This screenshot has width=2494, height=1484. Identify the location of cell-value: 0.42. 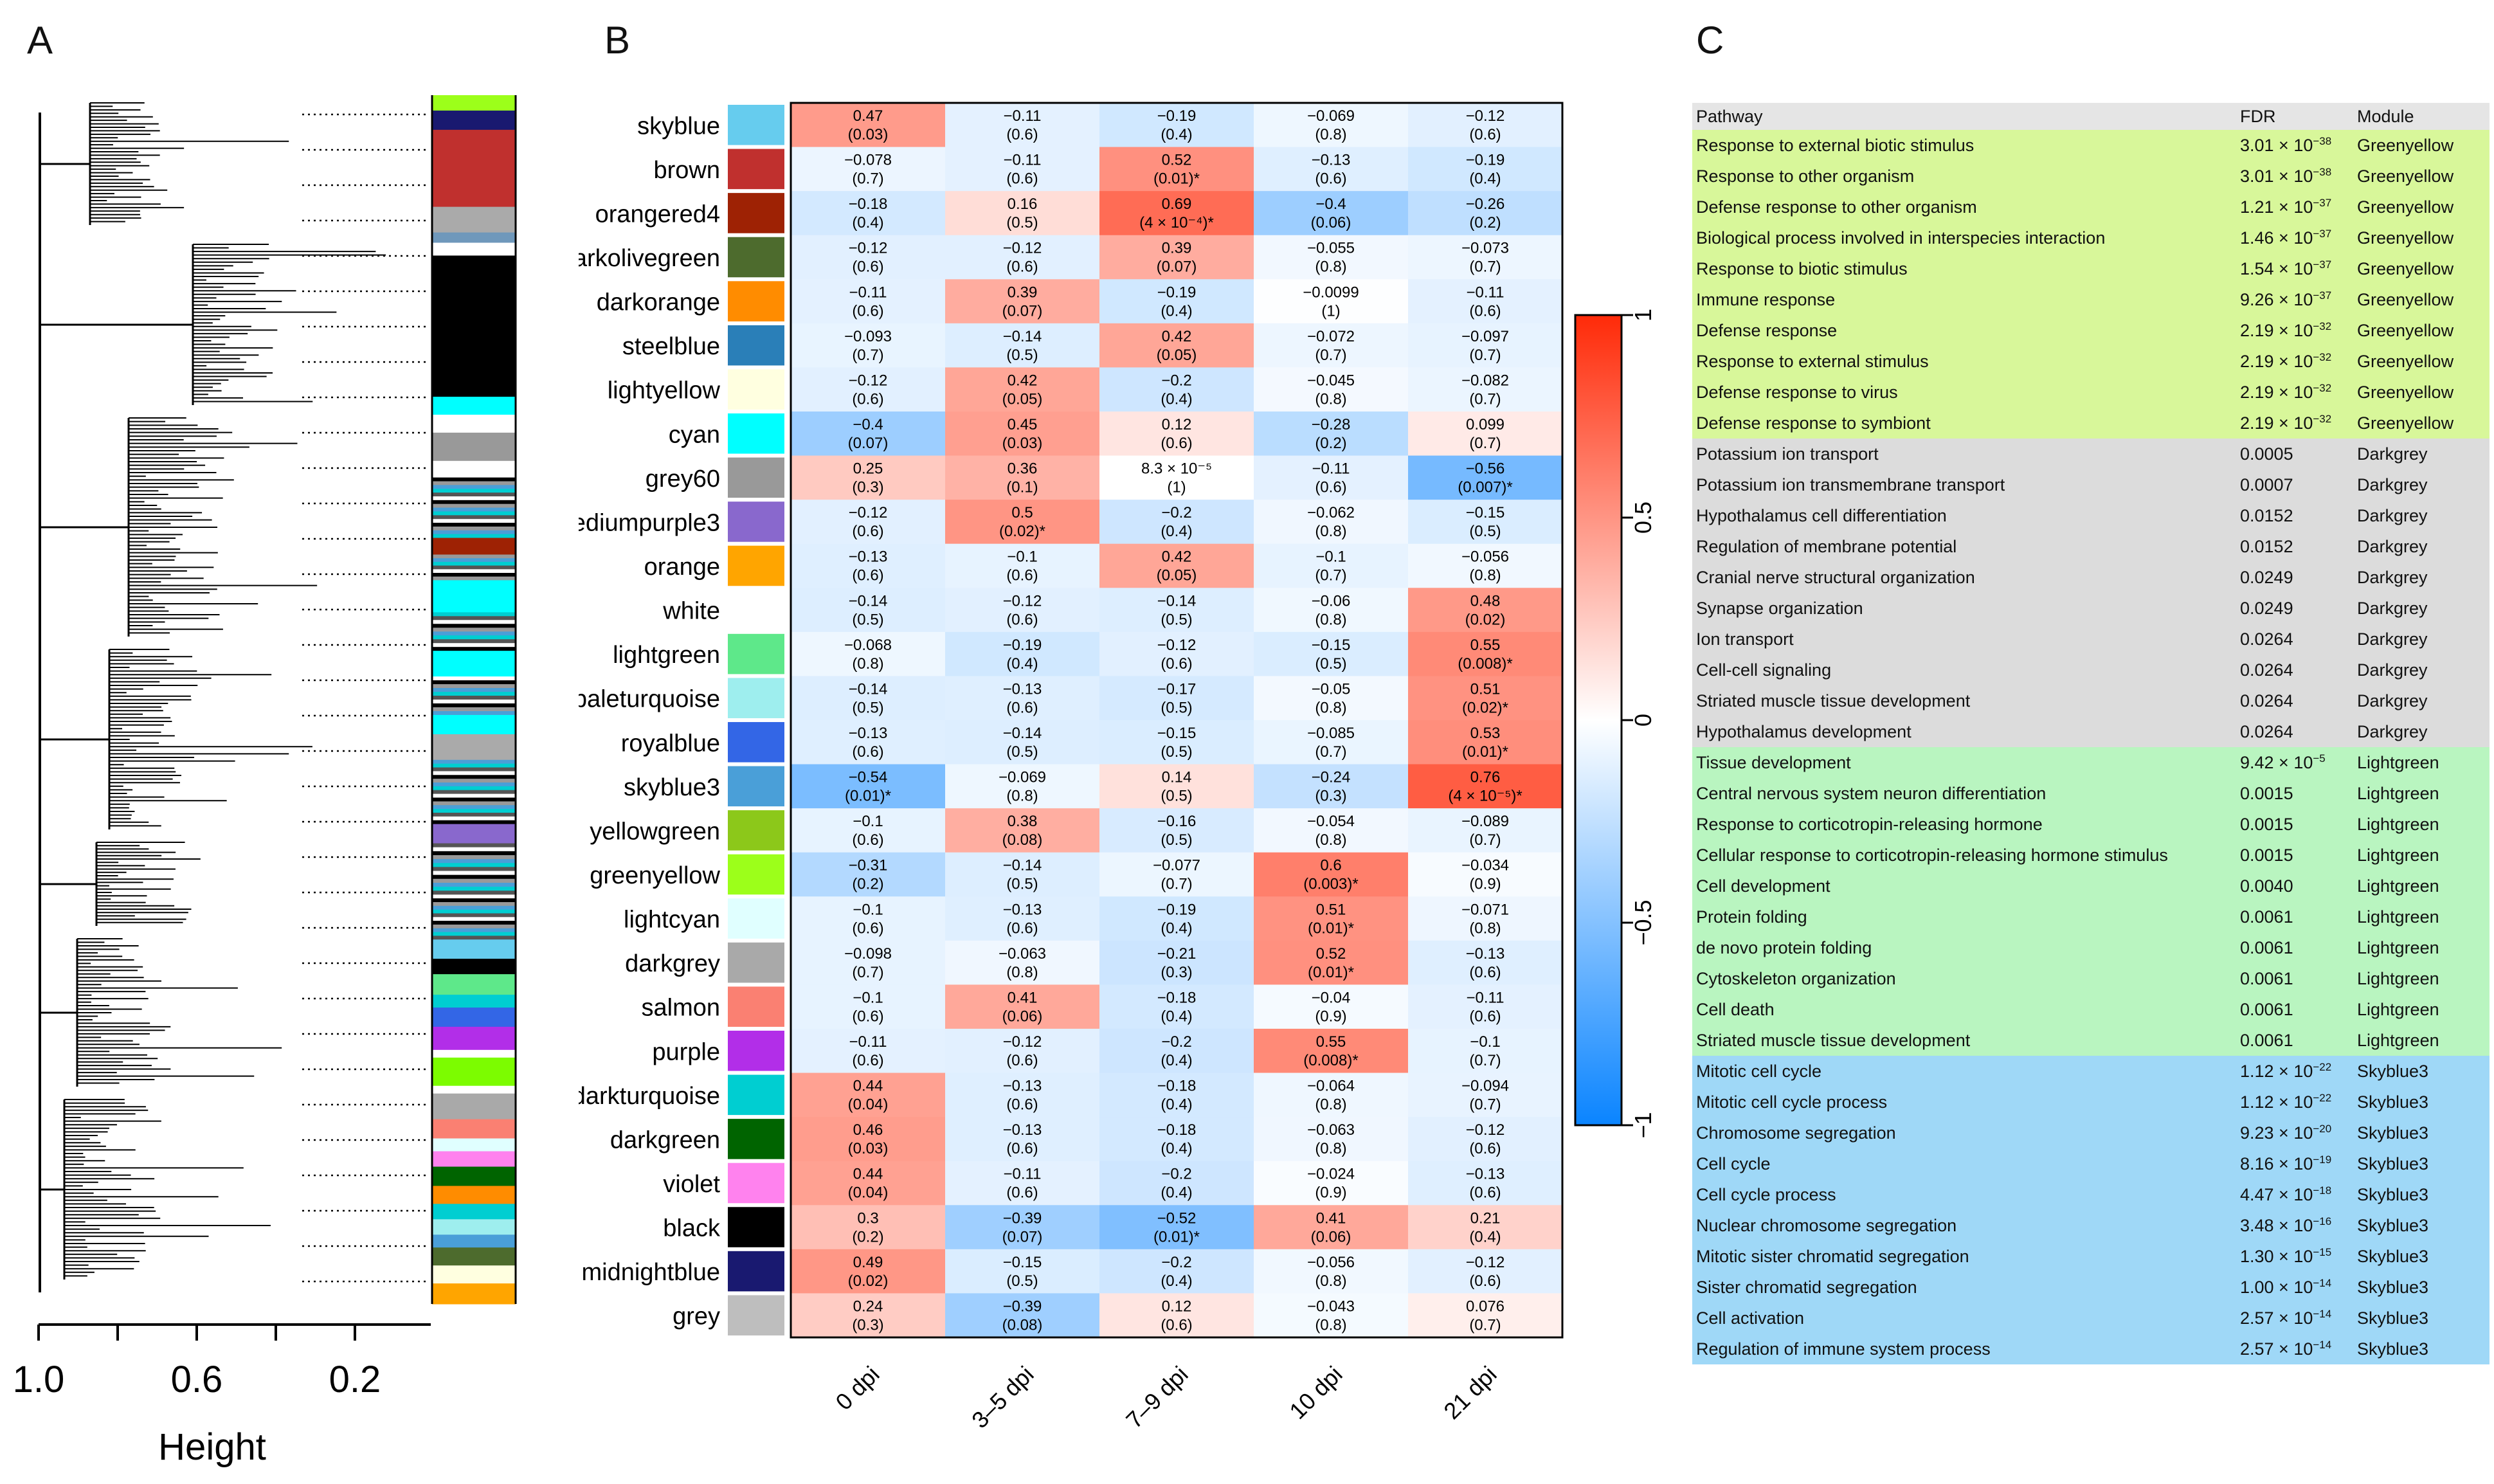
(1177, 336).